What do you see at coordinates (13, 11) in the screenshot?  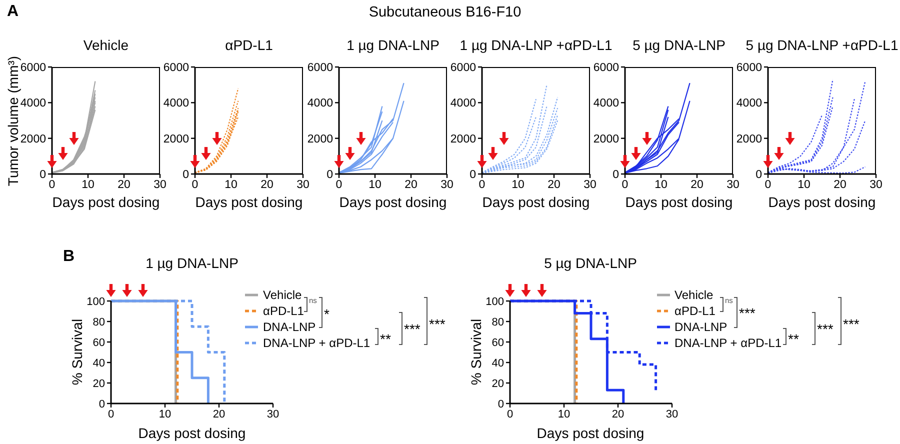 I see `text: A` at bounding box center [13, 11].